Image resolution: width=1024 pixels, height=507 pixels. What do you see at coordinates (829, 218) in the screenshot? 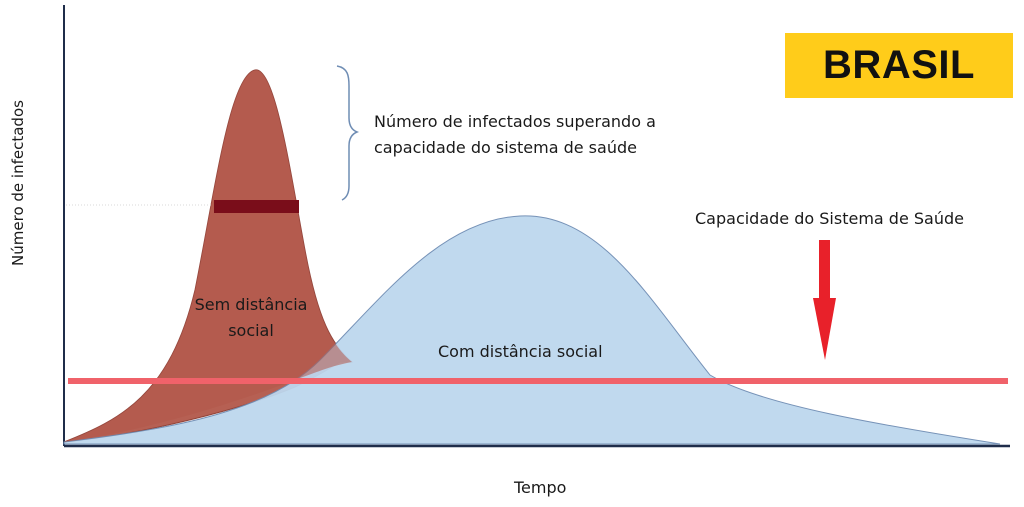
I see `capacity-label: Capacidade do Sistema de Saúde` at bounding box center [829, 218].